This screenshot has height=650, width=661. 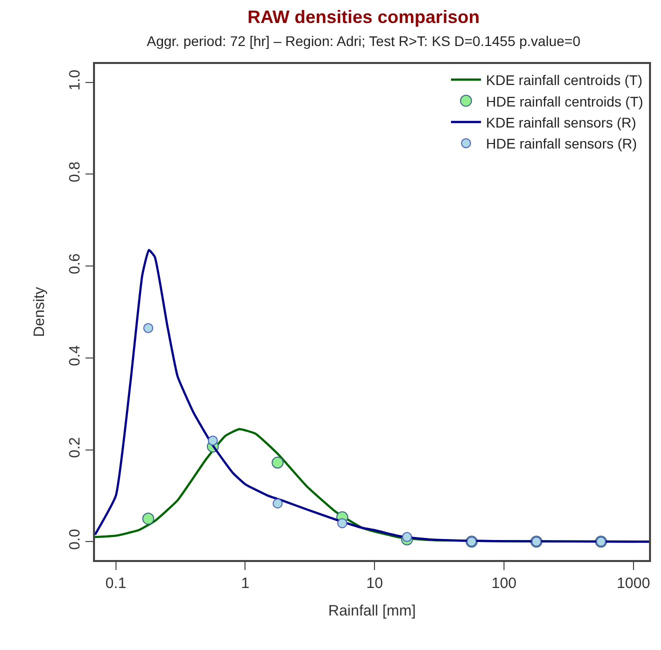 What do you see at coordinates (633, 583) in the screenshot?
I see `x-tick-label: 1000` at bounding box center [633, 583].